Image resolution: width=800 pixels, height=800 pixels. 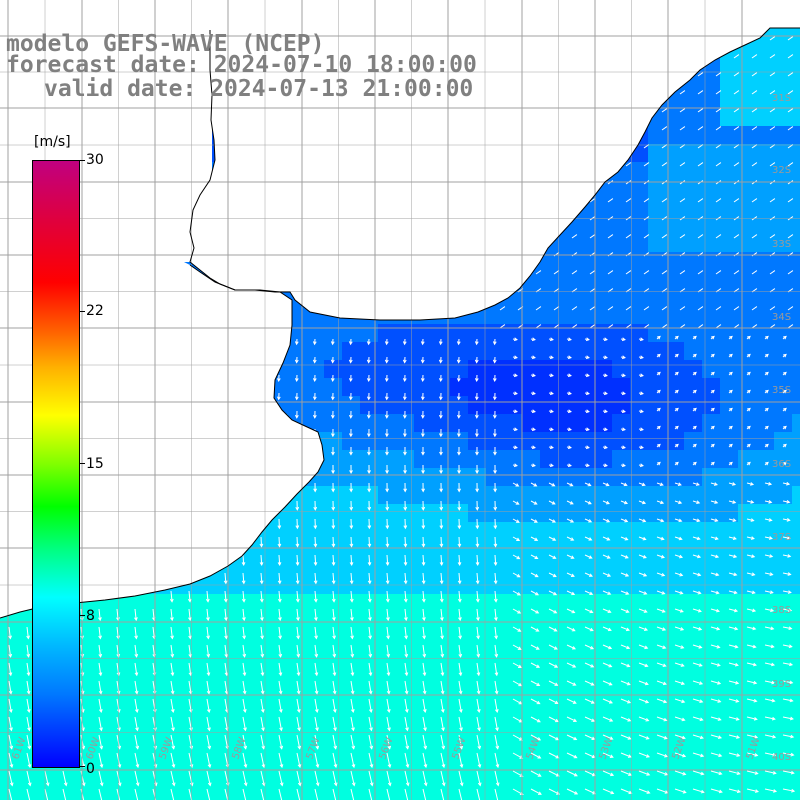 I want to click on latitude-label: 34S, so click(x=781, y=317).